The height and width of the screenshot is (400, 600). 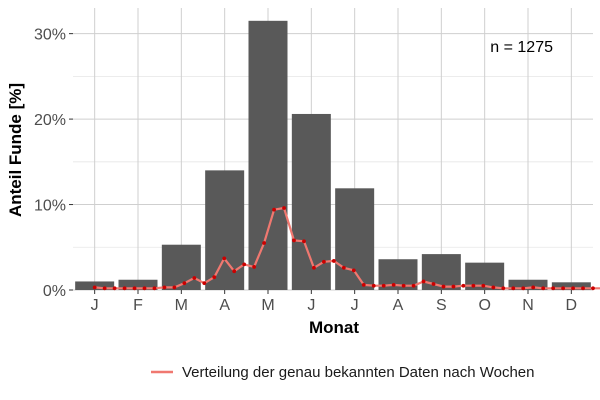 What do you see at coordinates (15, 150) in the screenshot?
I see `y-axis-title: Anteil Funde [%]` at bounding box center [15, 150].